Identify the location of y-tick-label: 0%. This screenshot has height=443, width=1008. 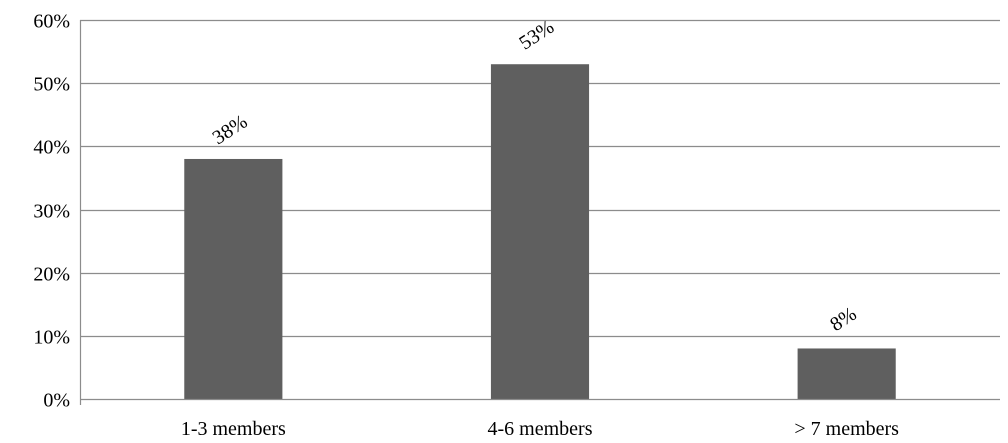
(56, 401).